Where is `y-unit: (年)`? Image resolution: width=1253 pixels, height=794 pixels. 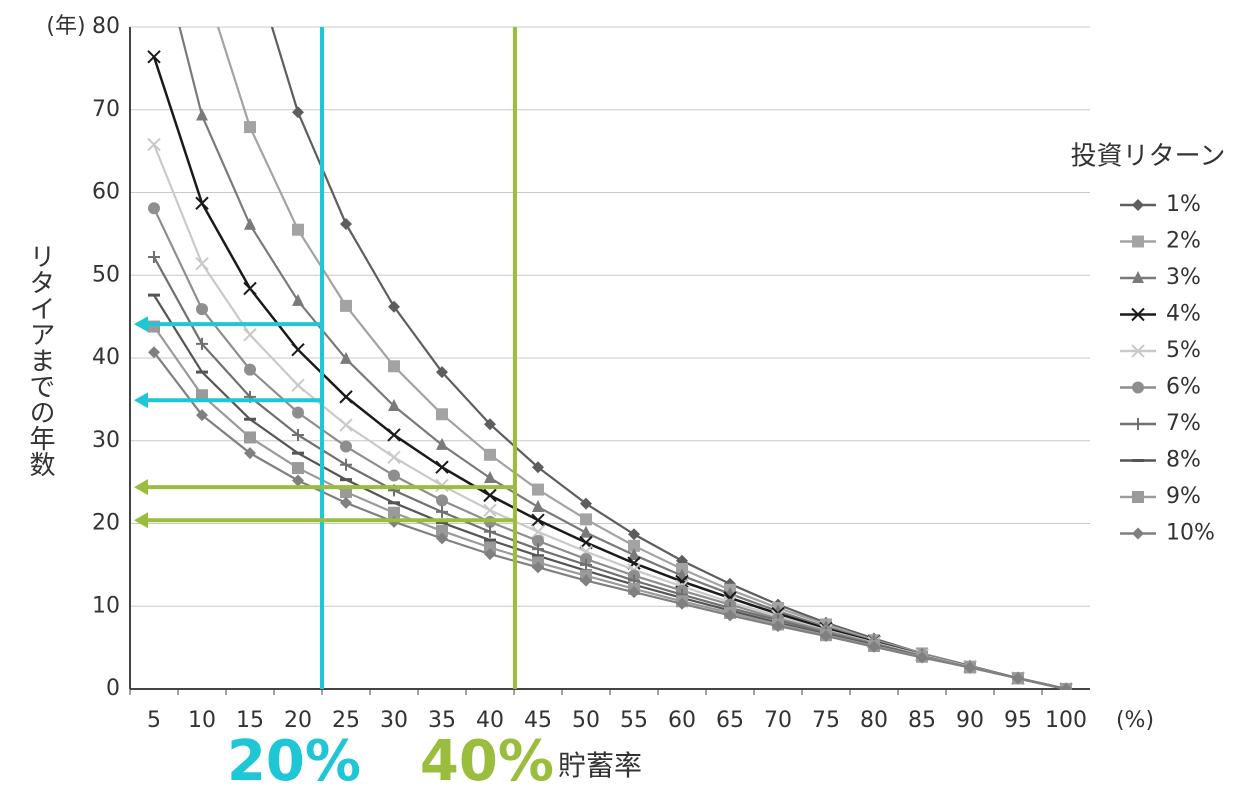
y-unit: (年) is located at coordinates (65, 26).